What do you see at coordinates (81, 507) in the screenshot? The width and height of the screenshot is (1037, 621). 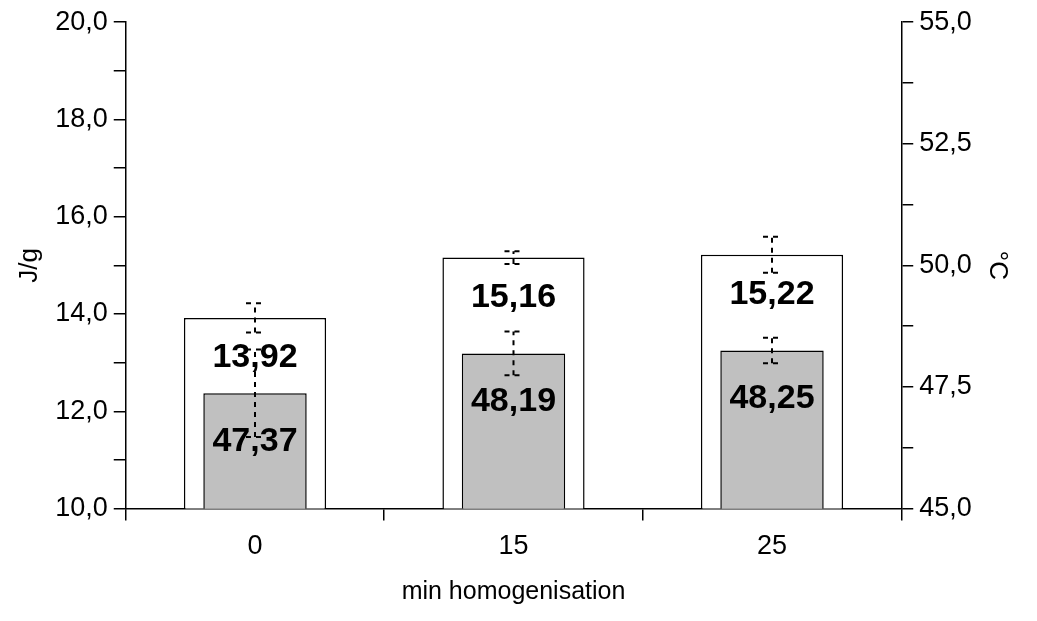 I see `y-tick-label: 10,0` at bounding box center [81, 507].